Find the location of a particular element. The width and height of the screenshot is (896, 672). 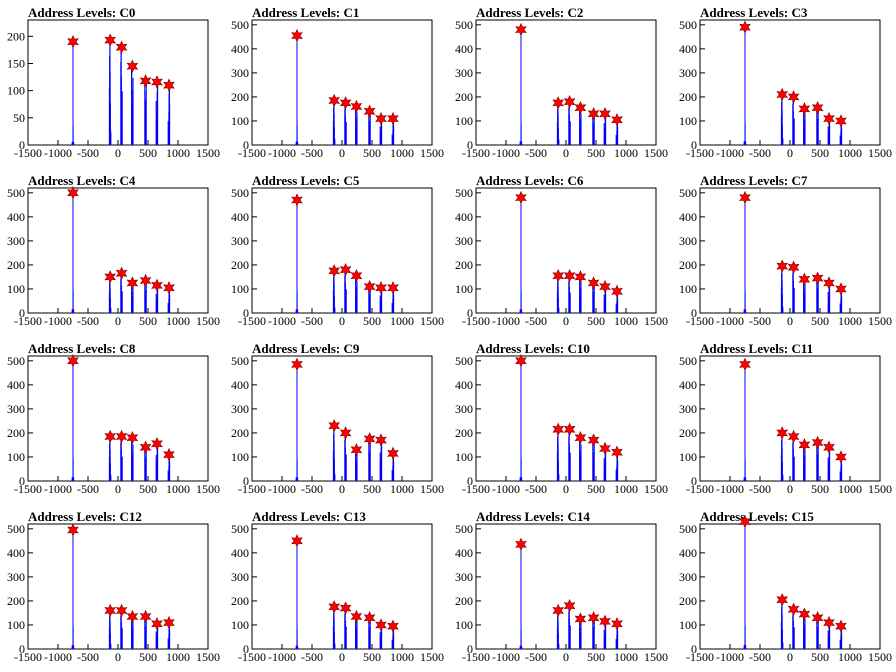

chart-title: Address Levels: C0 is located at coordinates (81, 12).